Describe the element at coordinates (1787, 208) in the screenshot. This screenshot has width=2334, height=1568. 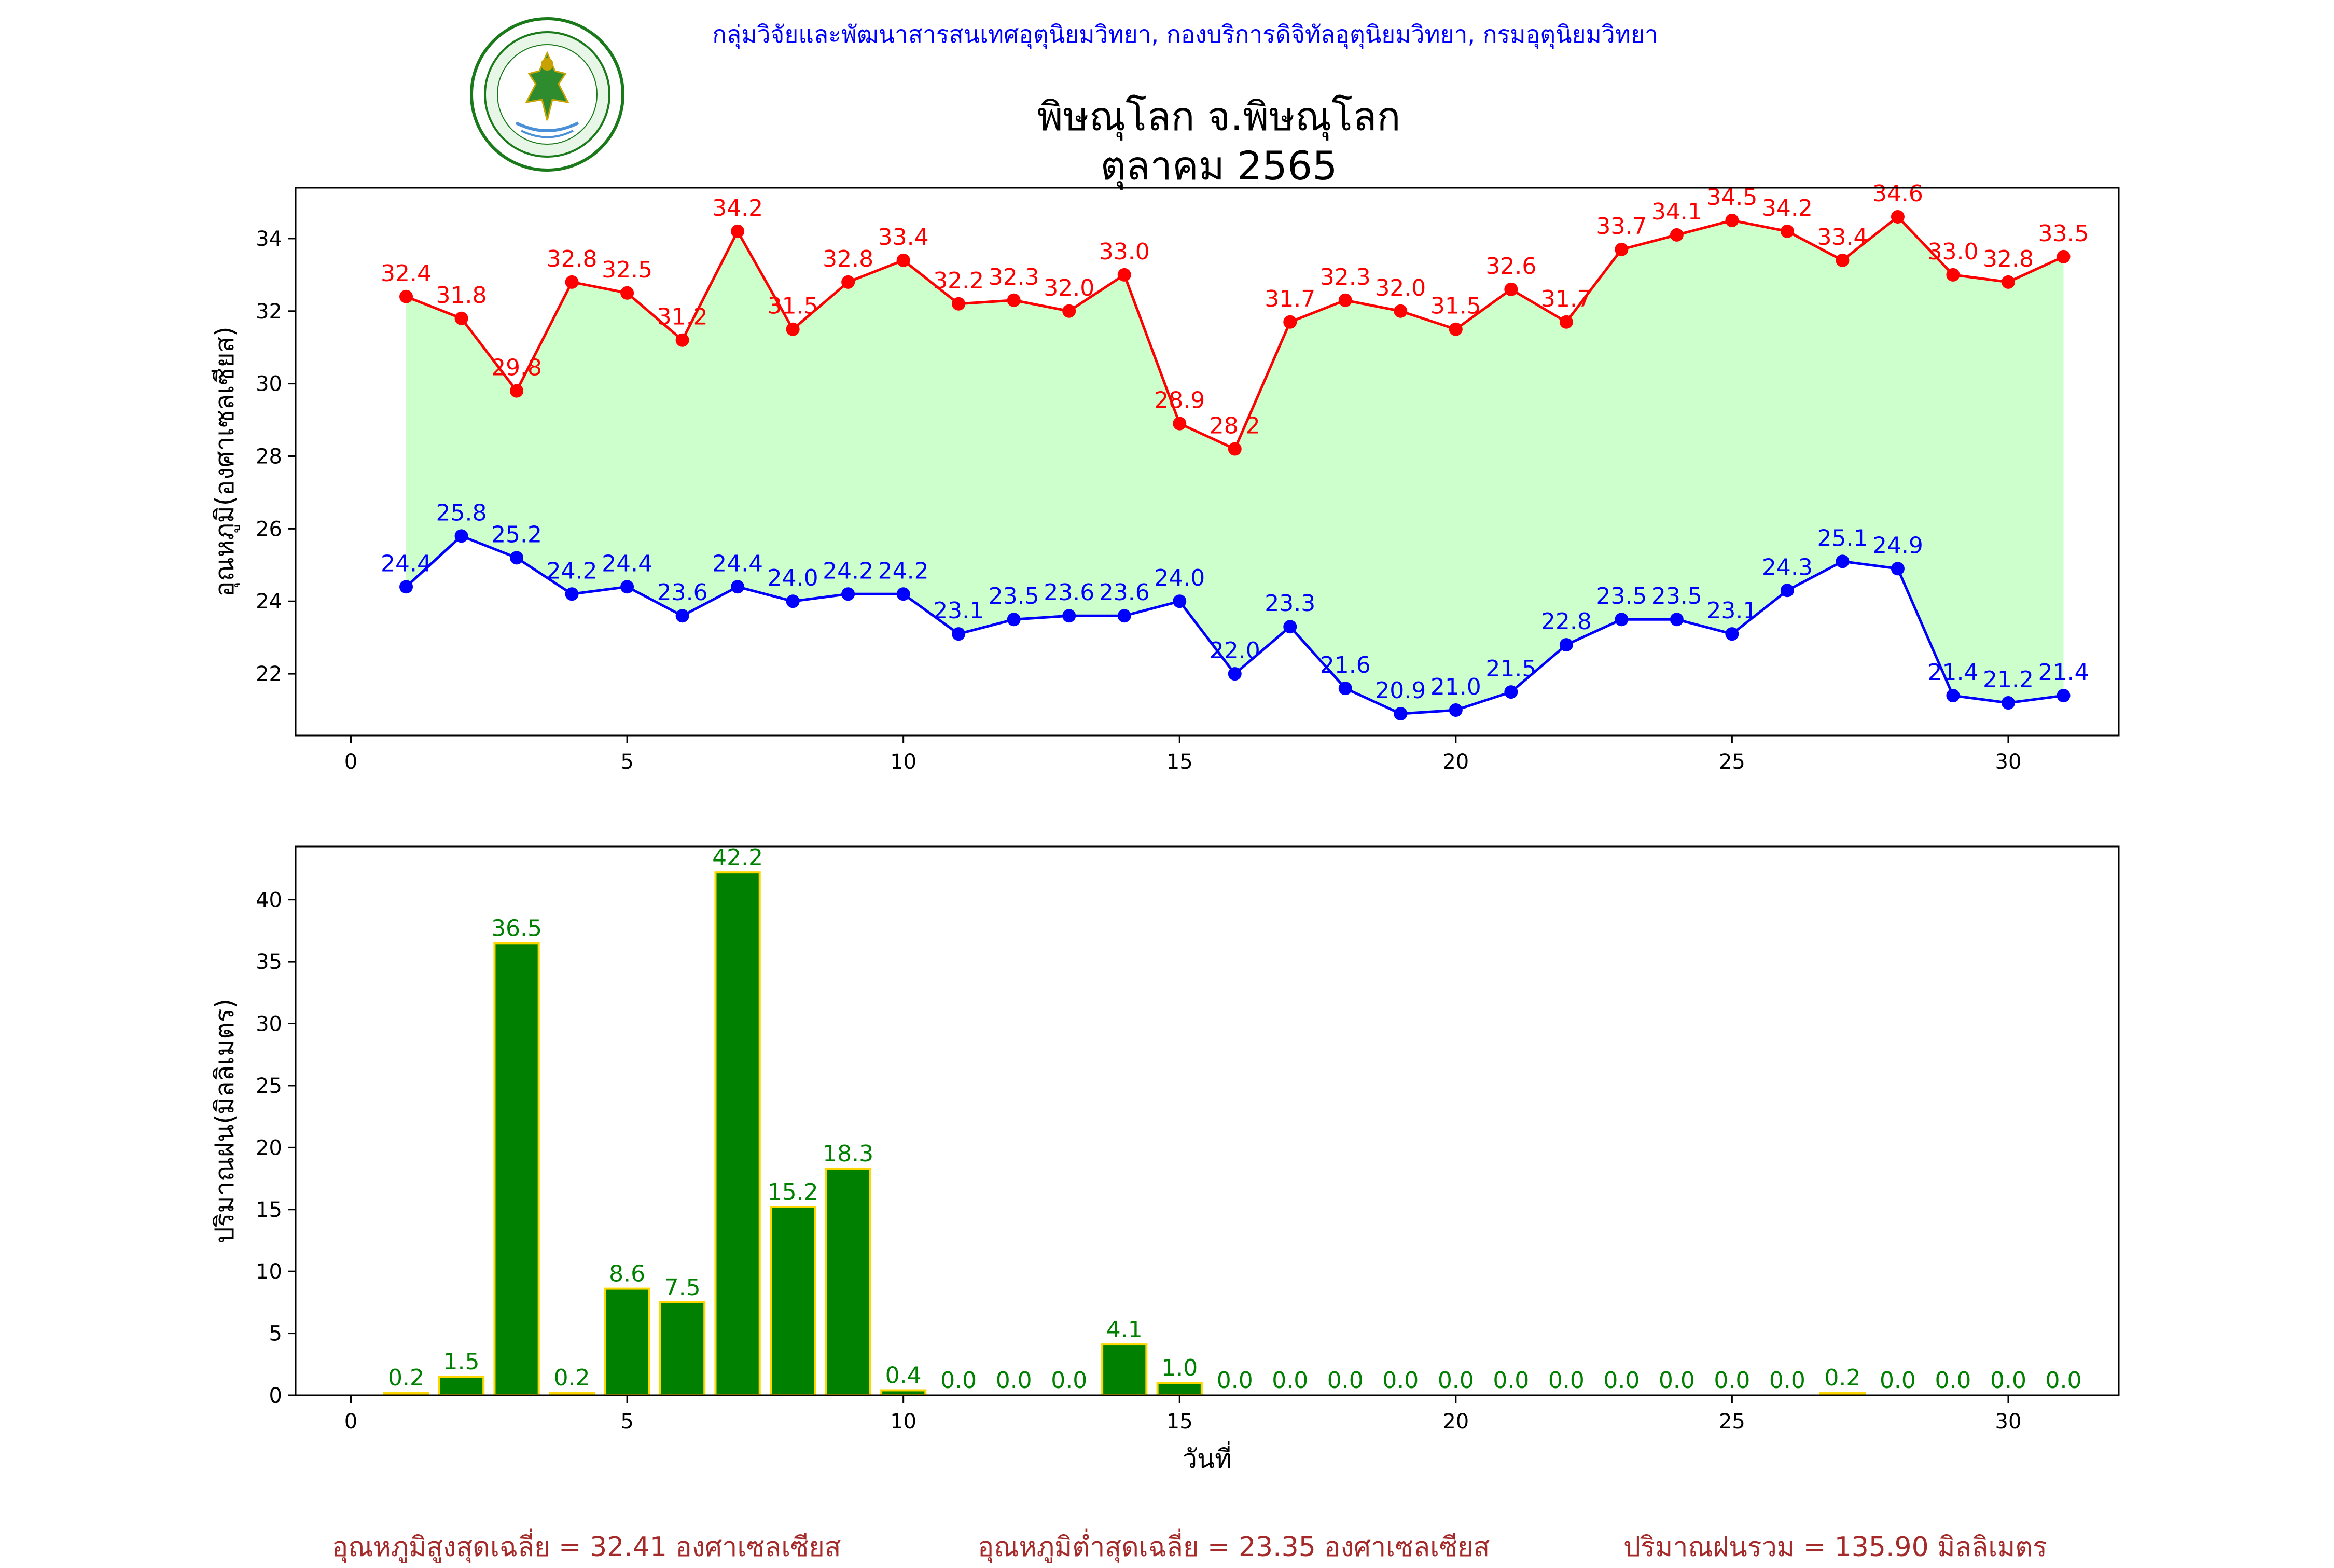
I see `max-temp-data-label: 34.2` at that location.